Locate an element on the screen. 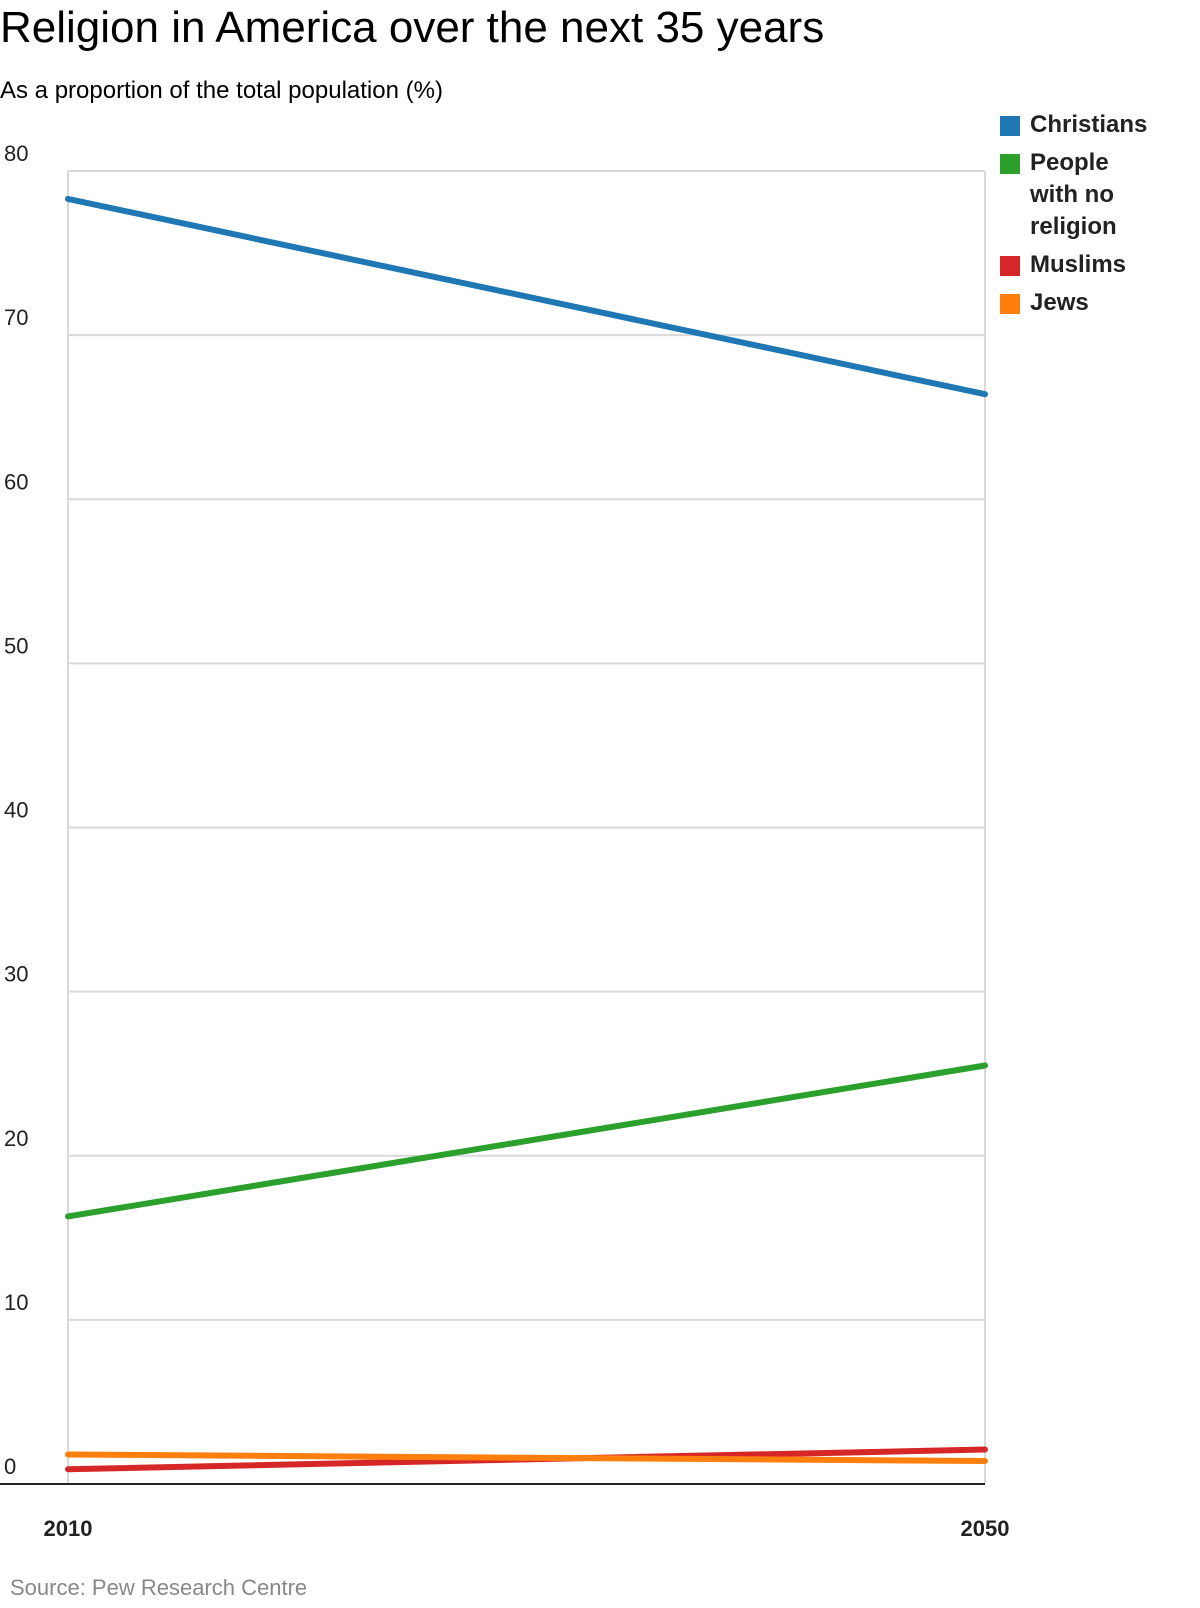 The width and height of the screenshot is (1200, 1608). series-line-people-with-no-religion is located at coordinates (526, 1141).